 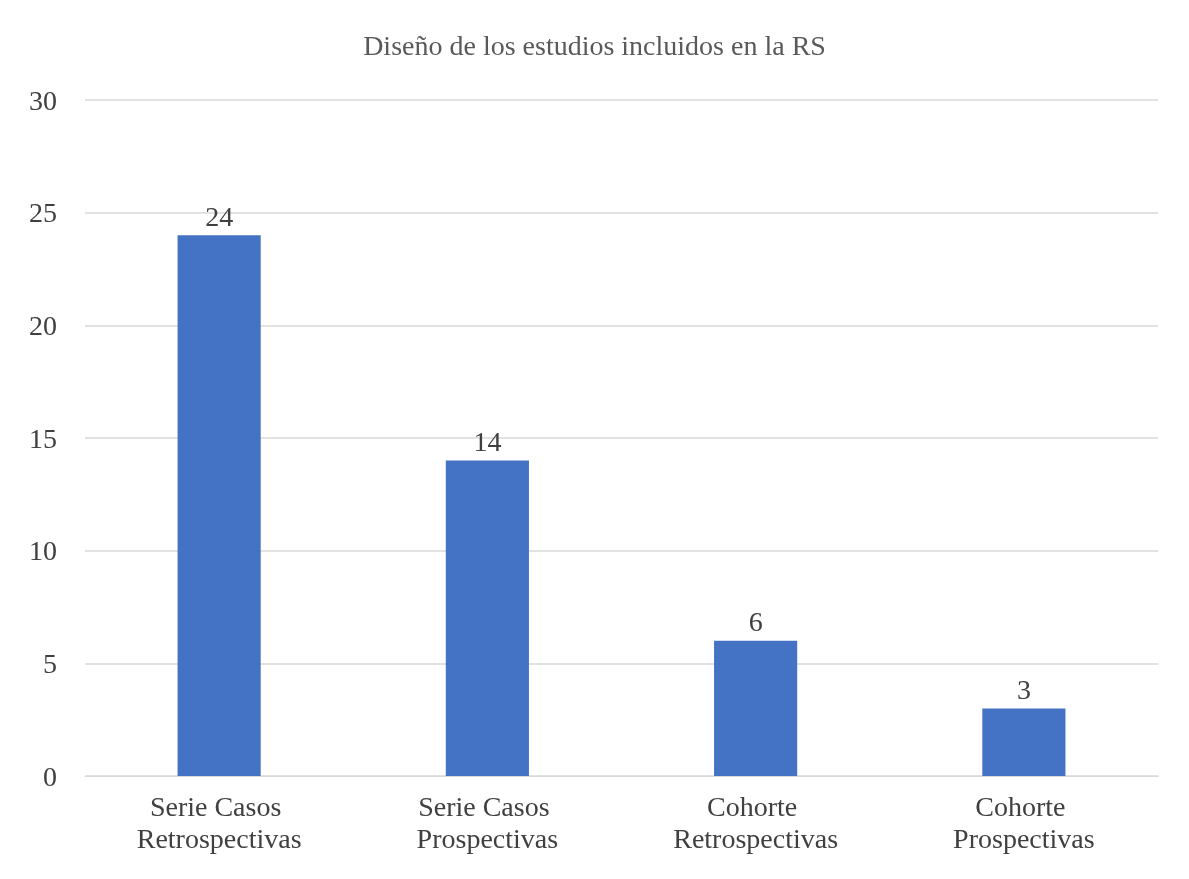 I want to click on x-tick-label: Serie Casos Retrospectivas, so click(x=219, y=822).